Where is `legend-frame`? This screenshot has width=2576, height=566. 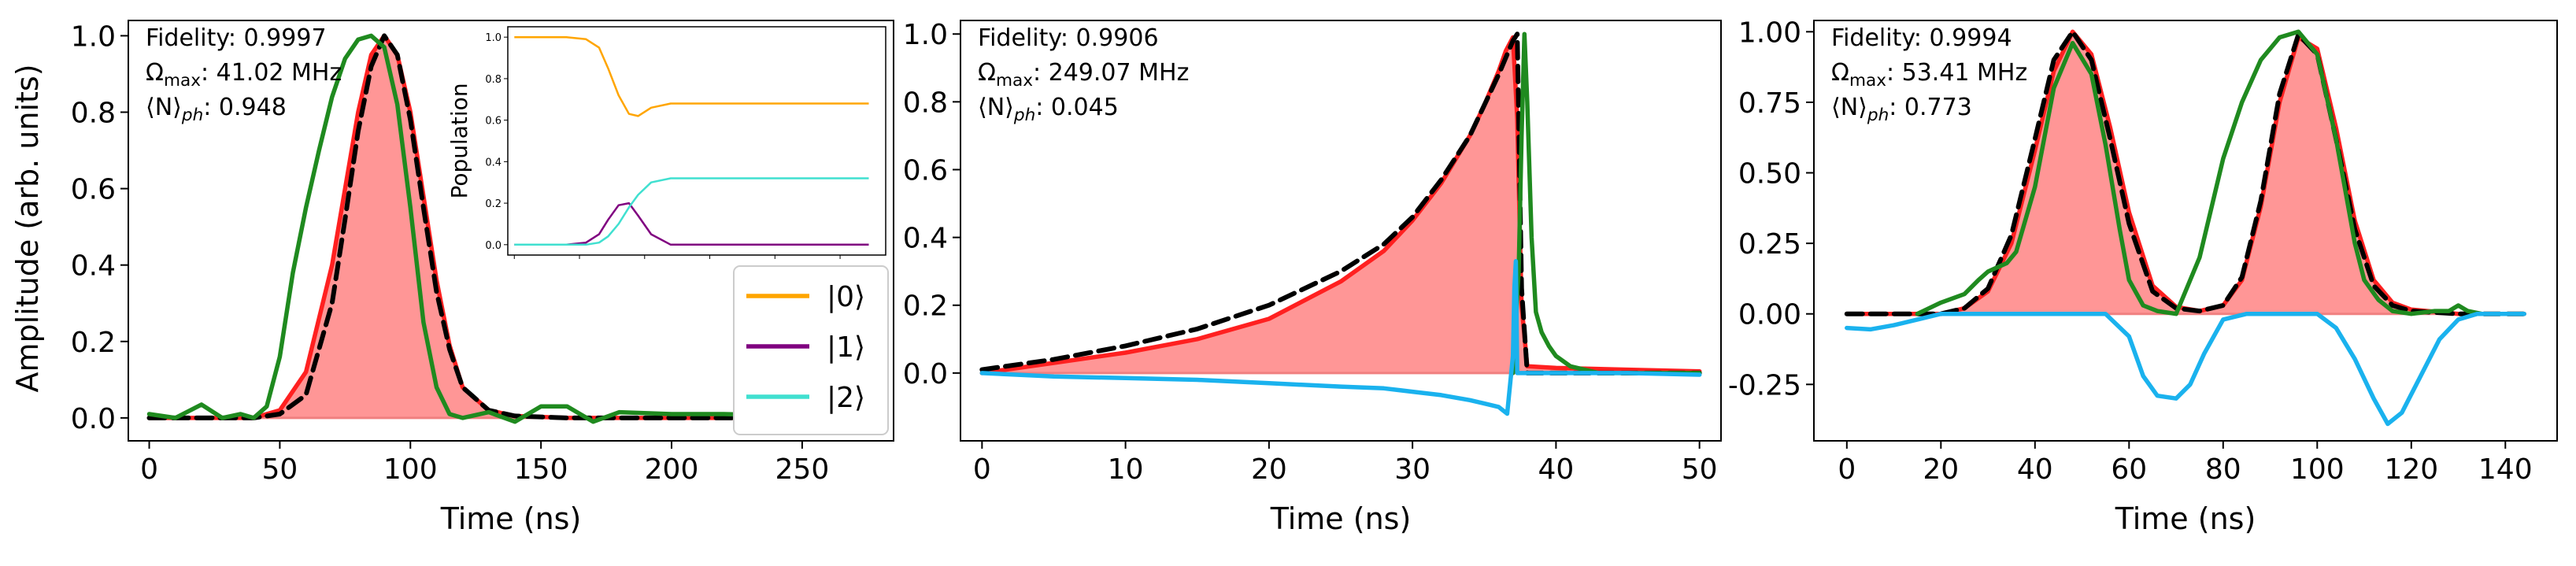
legend-frame is located at coordinates (811, 350).